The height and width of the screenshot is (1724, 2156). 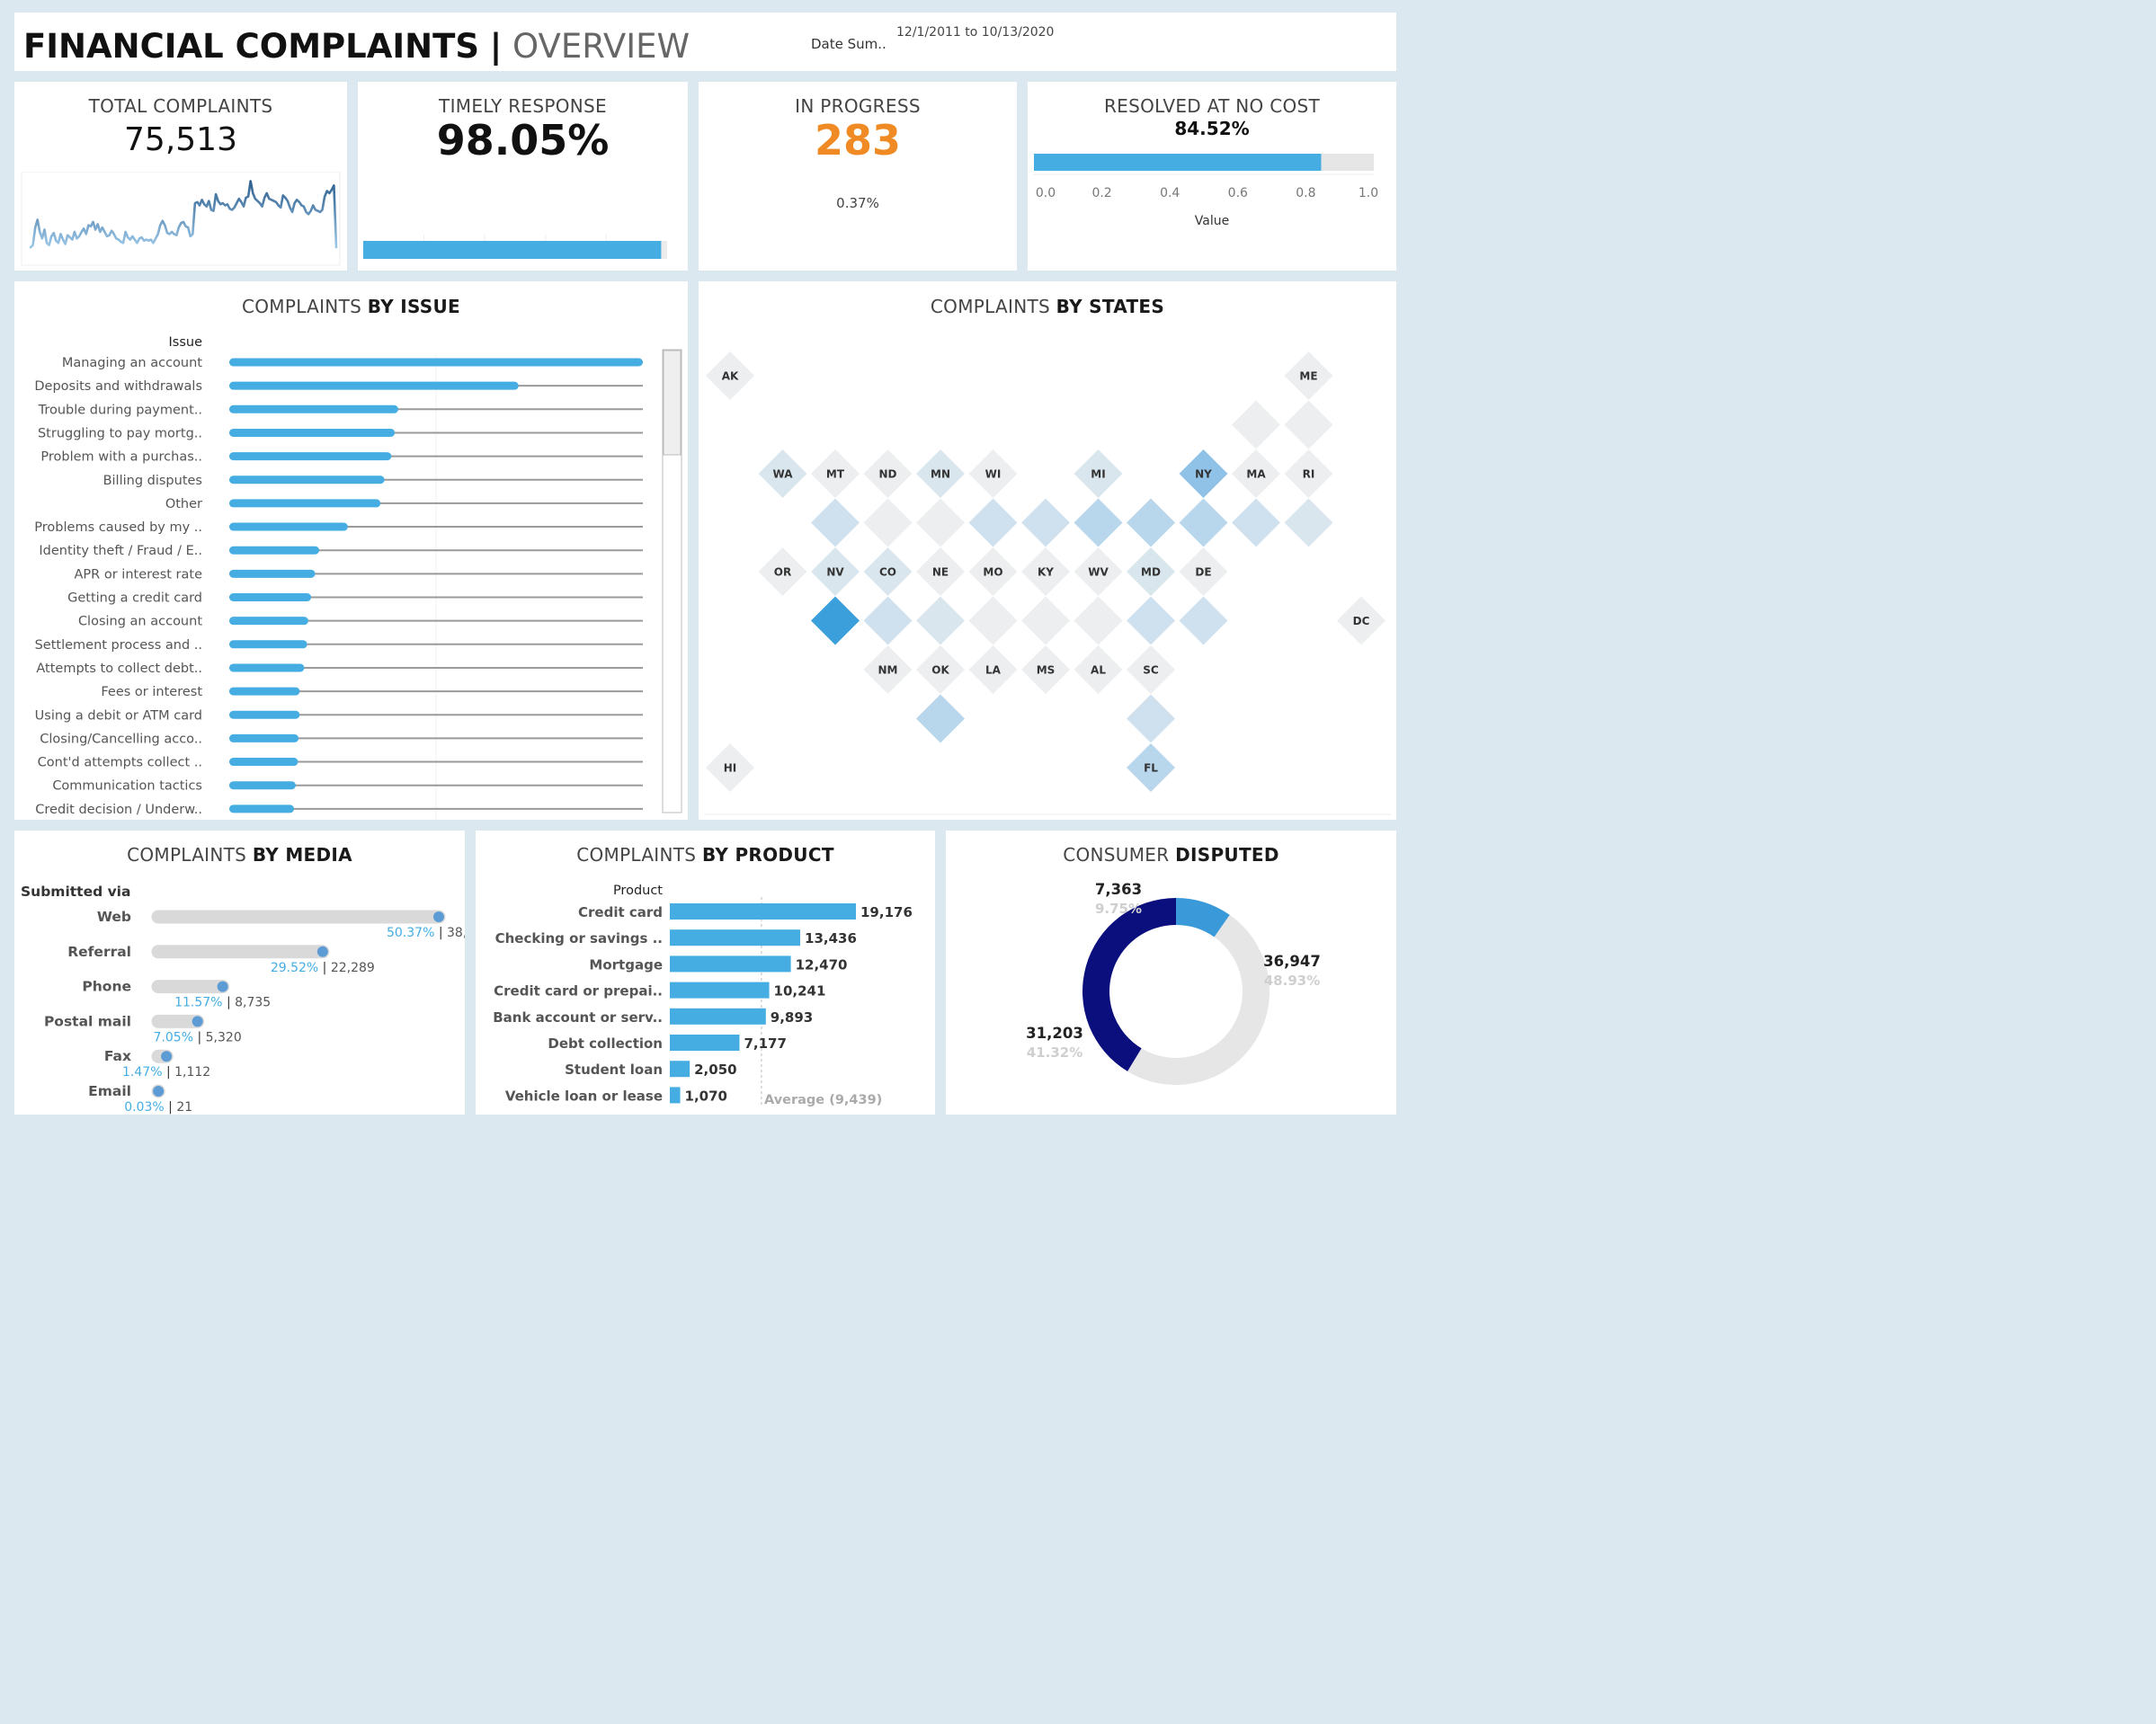 I want to click on state-label: ND, so click(x=887, y=475).